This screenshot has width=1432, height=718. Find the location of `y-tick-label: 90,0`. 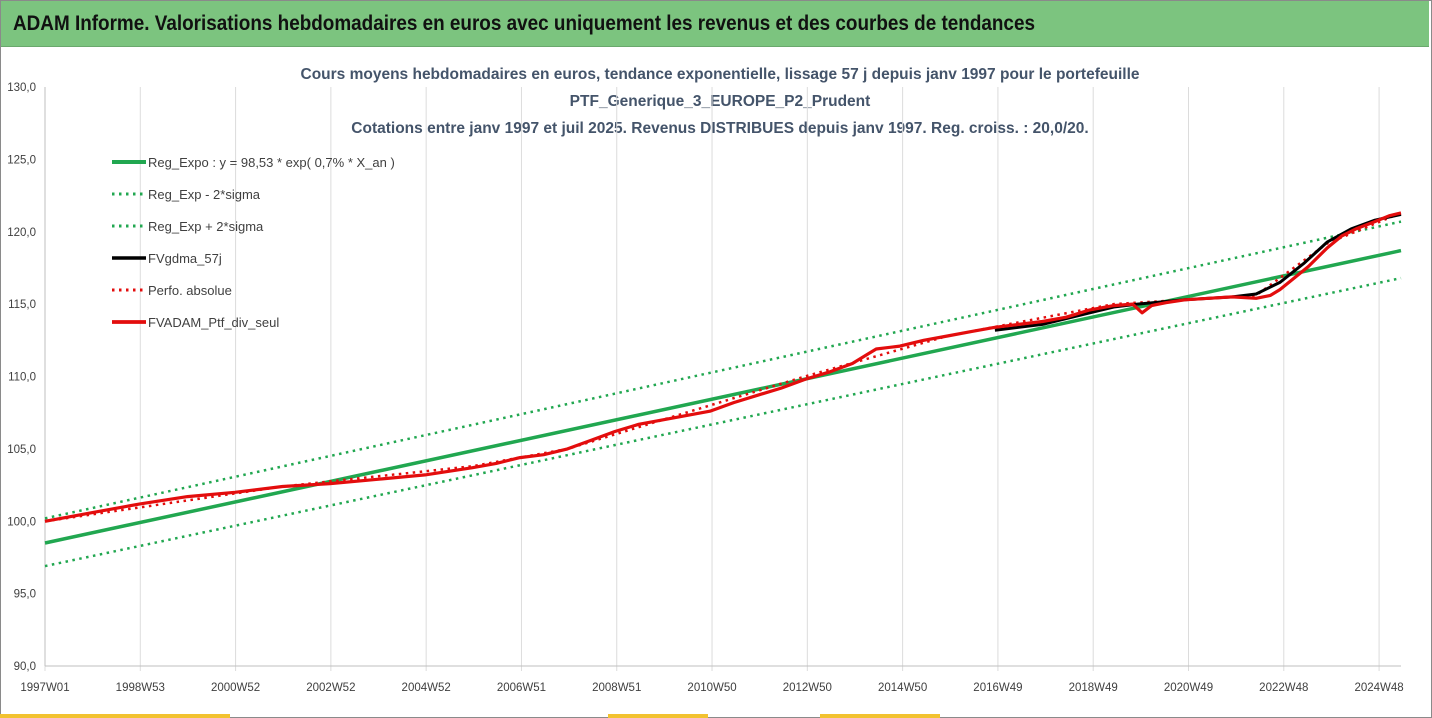

y-tick-label: 90,0 is located at coordinates (25, 667).